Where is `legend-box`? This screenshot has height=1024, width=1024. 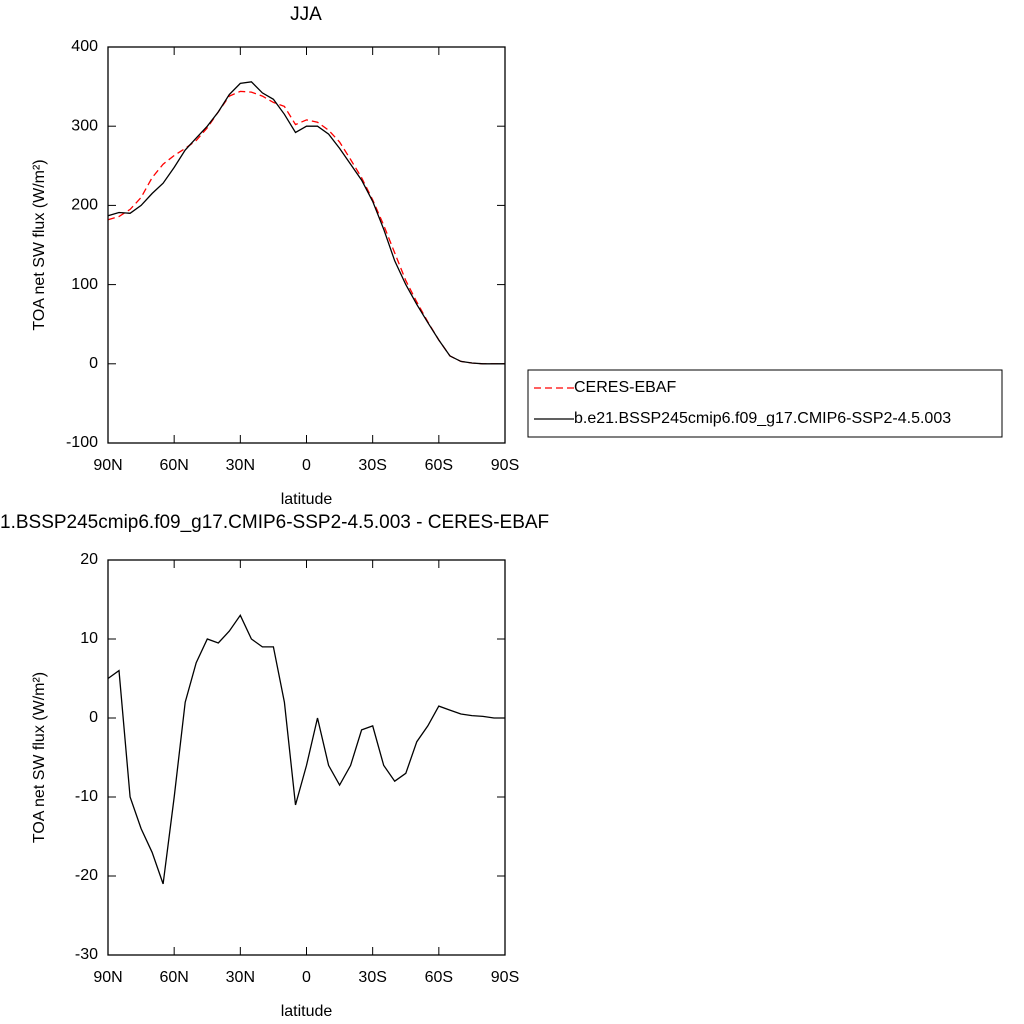
legend-box is located at coordinates (765, 403).